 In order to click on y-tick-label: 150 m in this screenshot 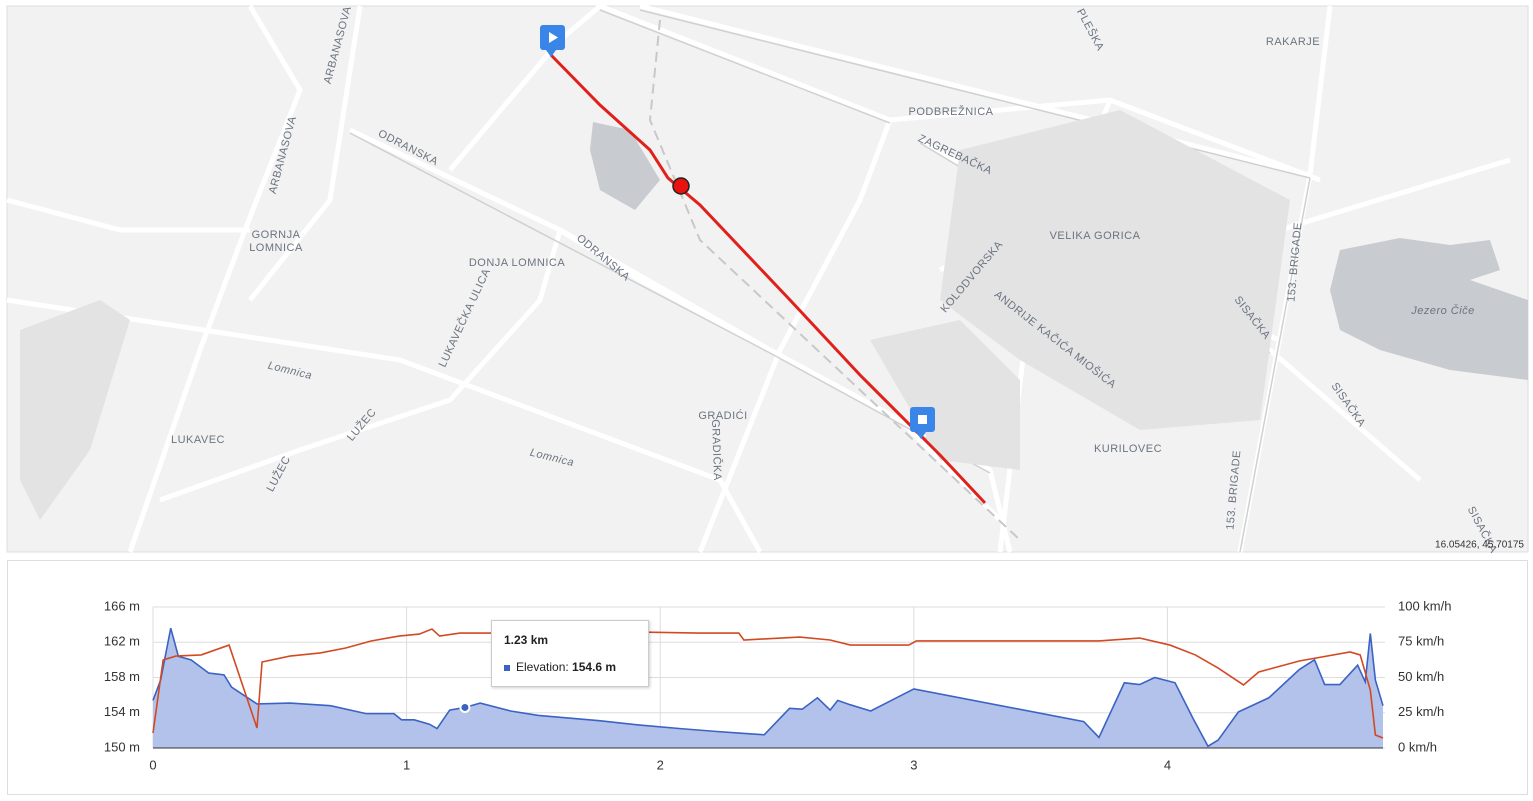, I will do `click(122, 746)`.